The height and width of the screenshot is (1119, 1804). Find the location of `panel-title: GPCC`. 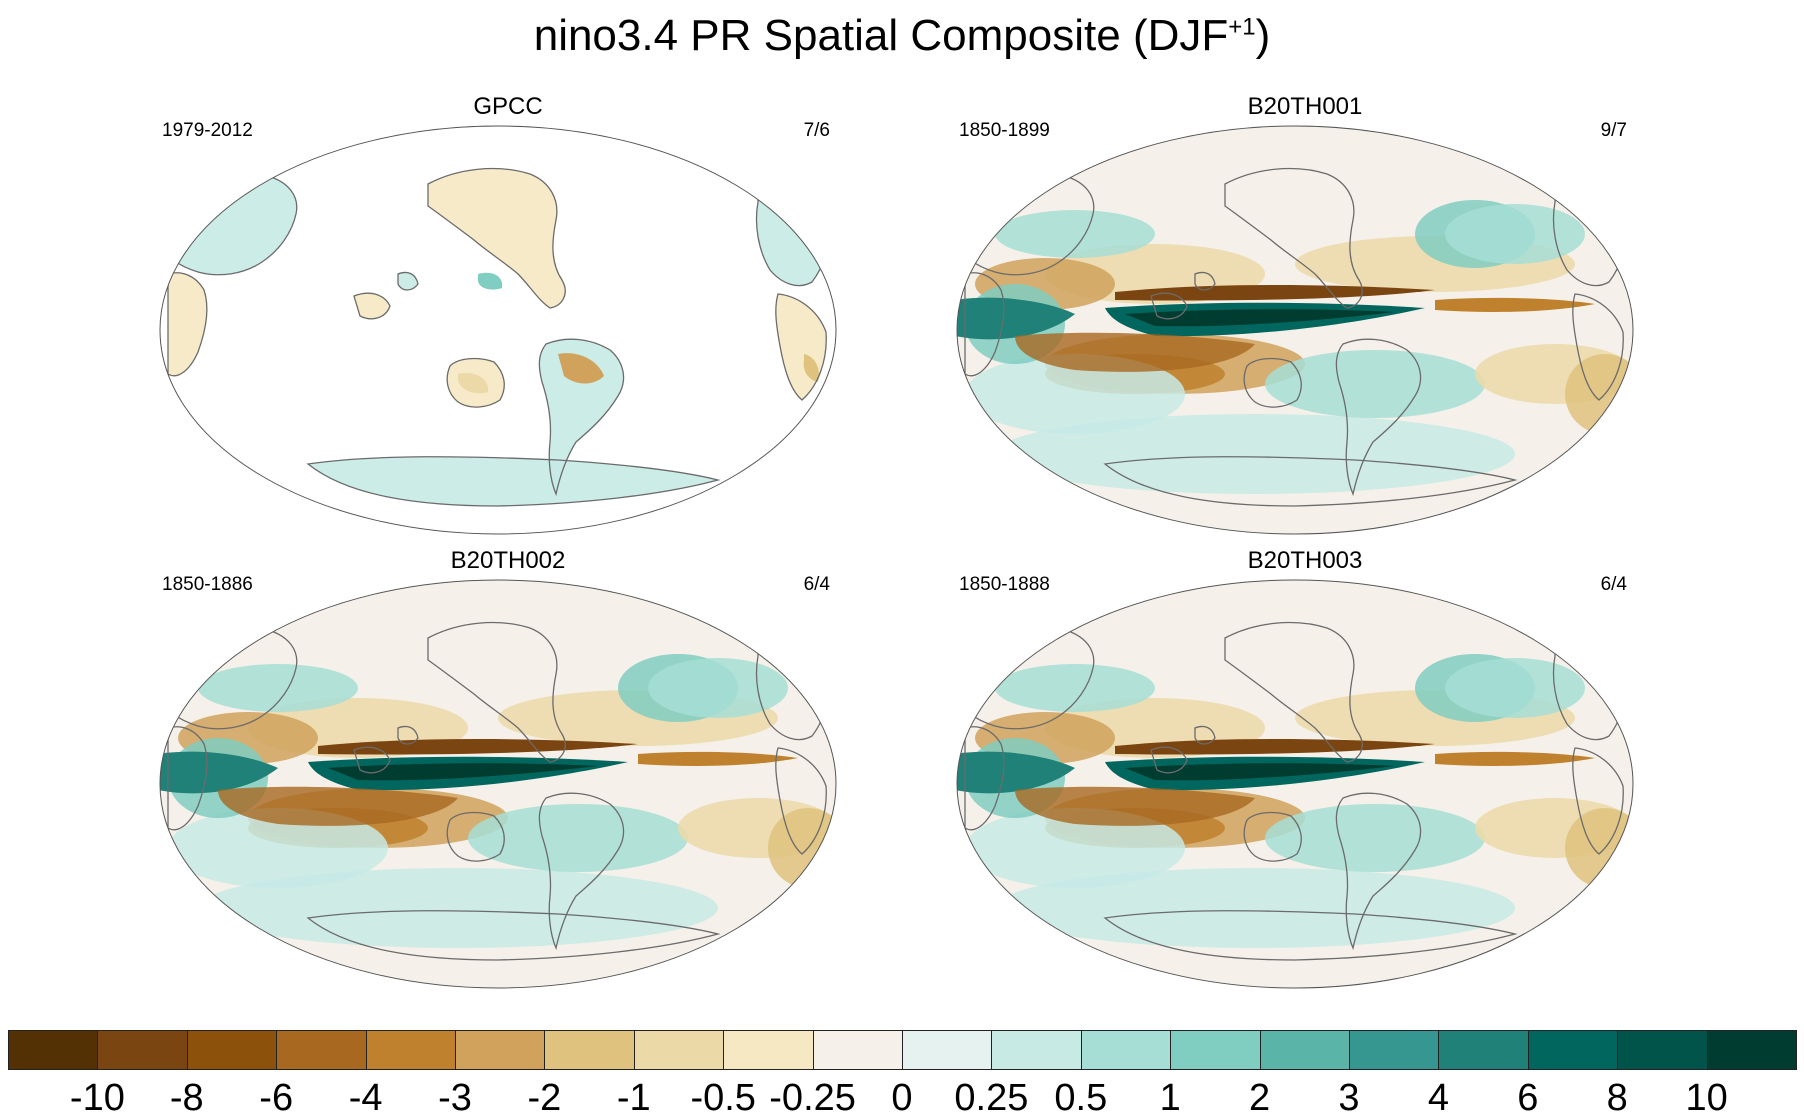

panel-title: GPCC is located at coordinates (508, 106).